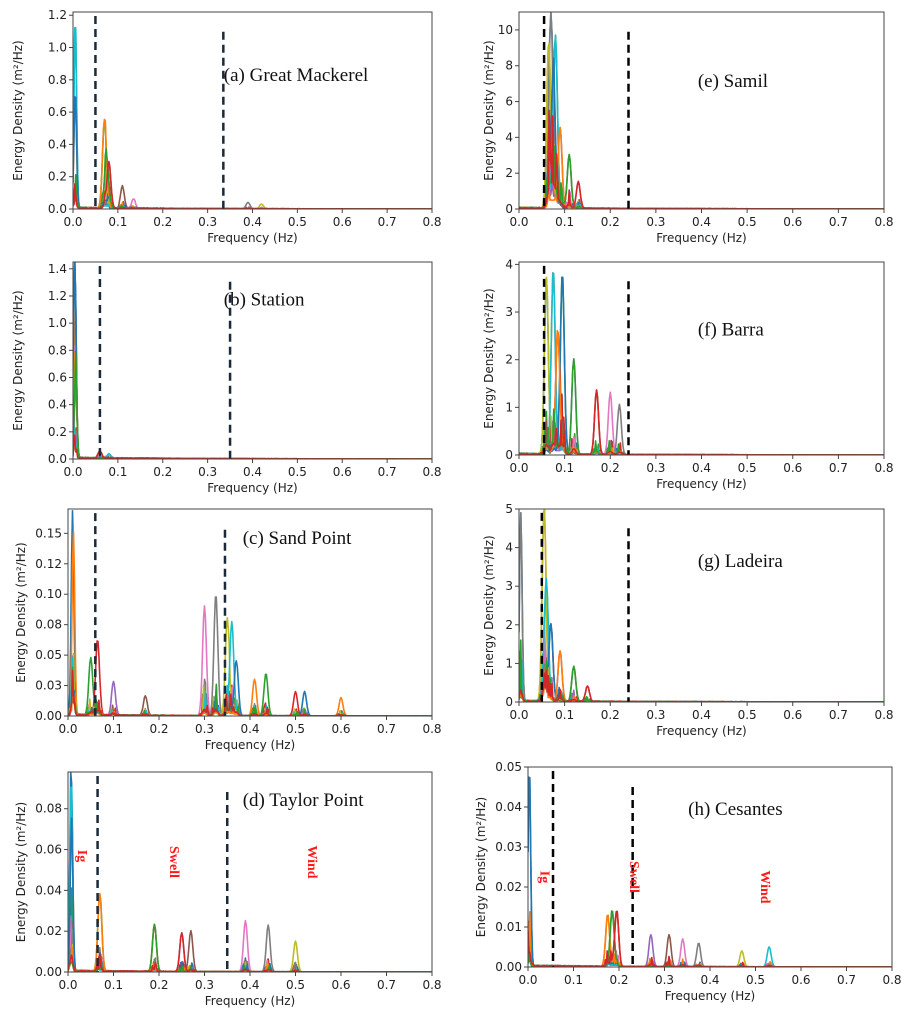  I want to click on y-tick-label: 5, so click(509, 509).